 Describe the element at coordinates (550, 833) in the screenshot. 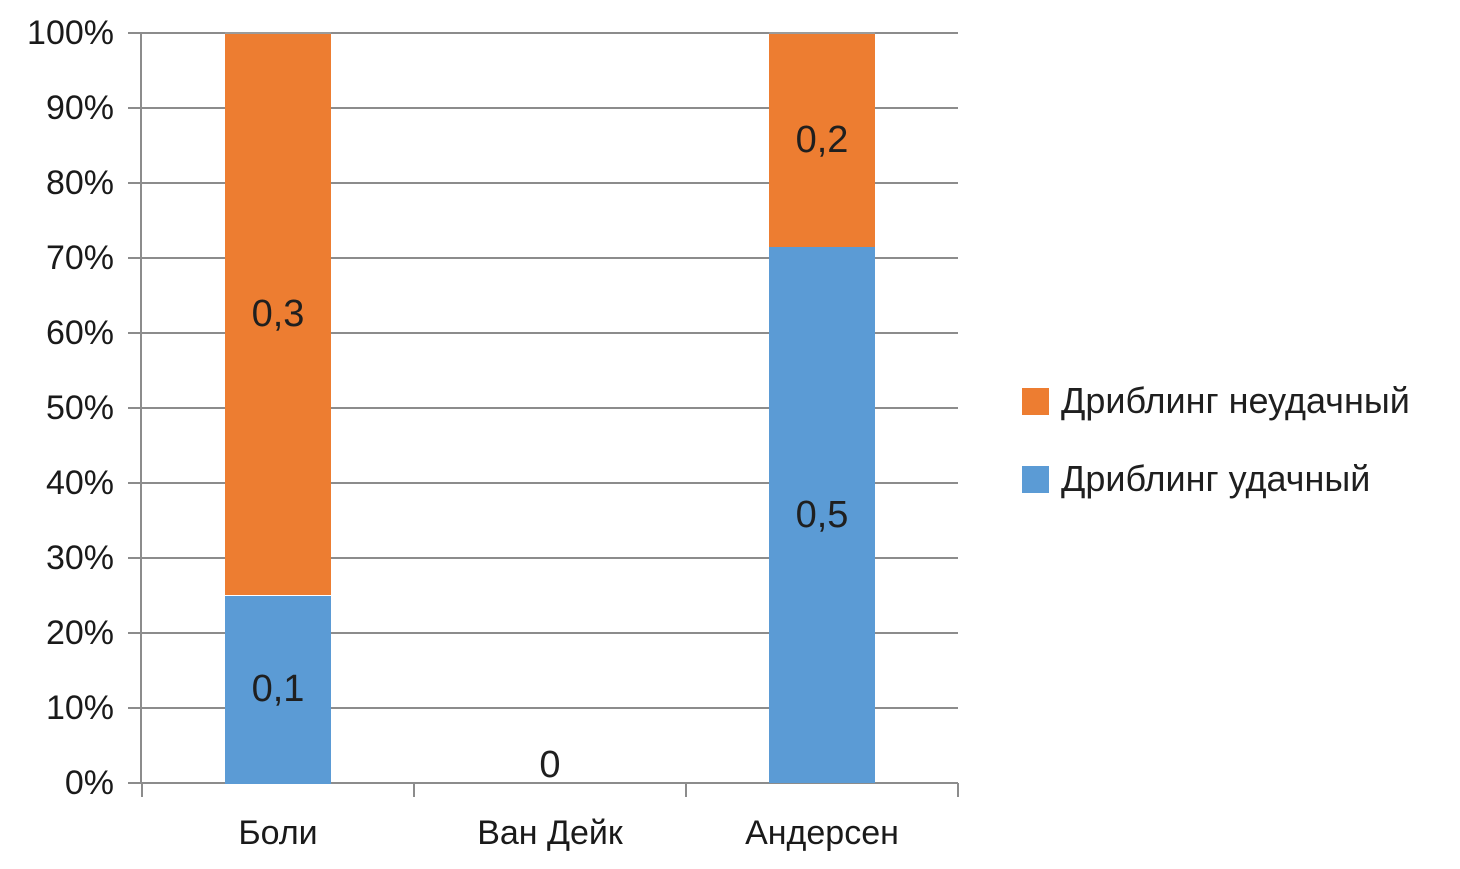

I see `category-label: Ван Дейк` at that location.